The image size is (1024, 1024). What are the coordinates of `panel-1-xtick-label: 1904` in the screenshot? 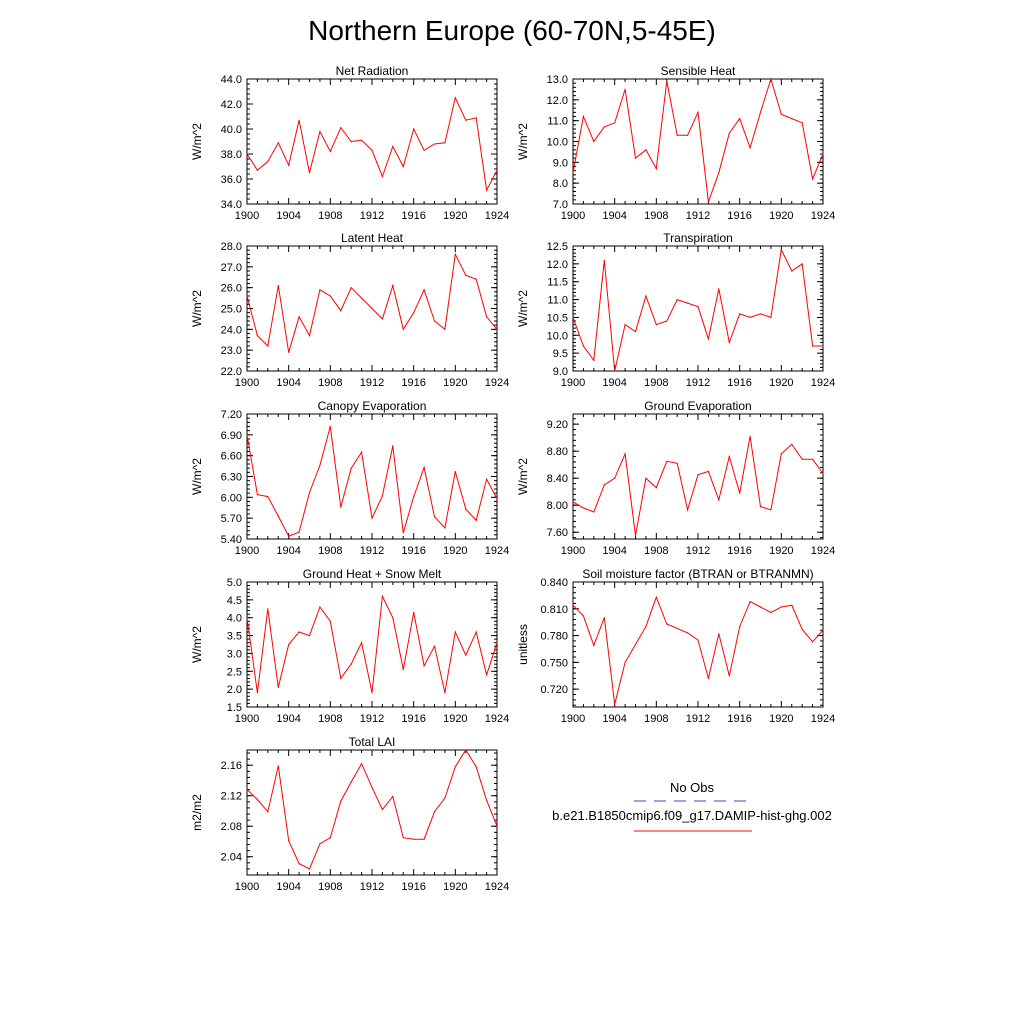 It's located at (288, 216).